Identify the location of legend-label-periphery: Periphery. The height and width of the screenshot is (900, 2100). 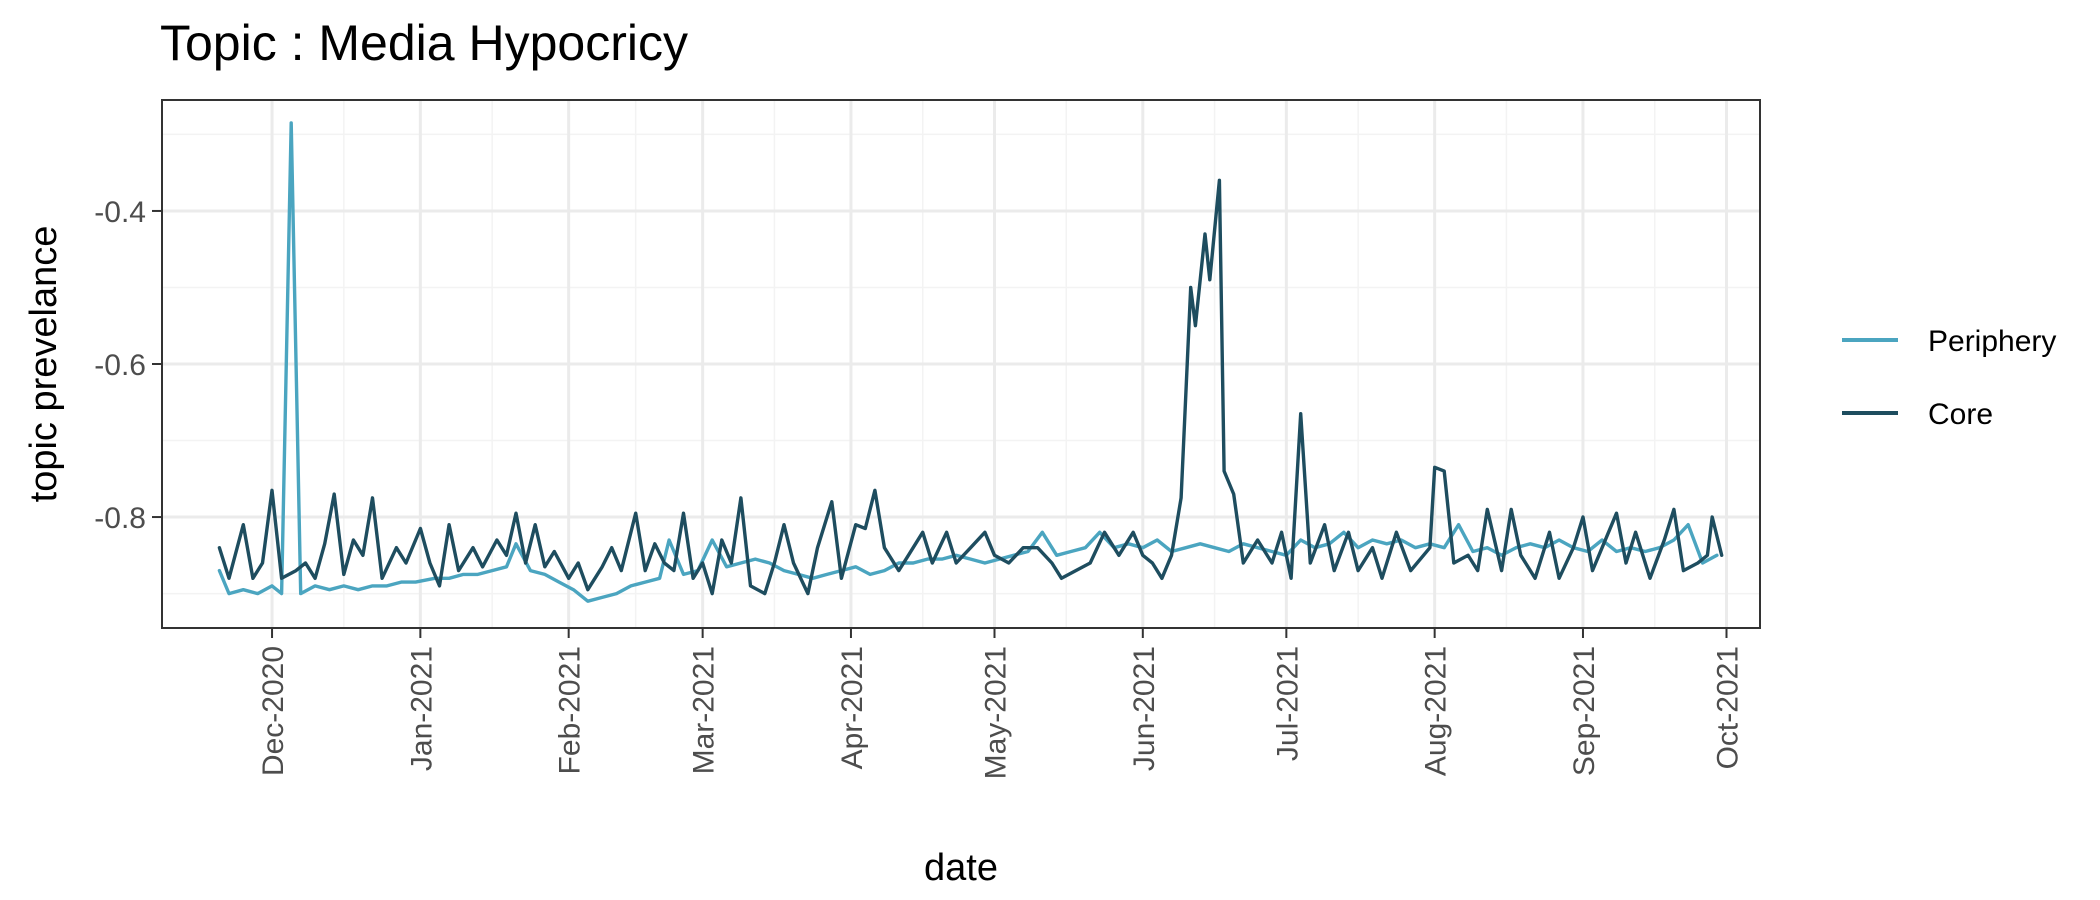
(1992, 341).